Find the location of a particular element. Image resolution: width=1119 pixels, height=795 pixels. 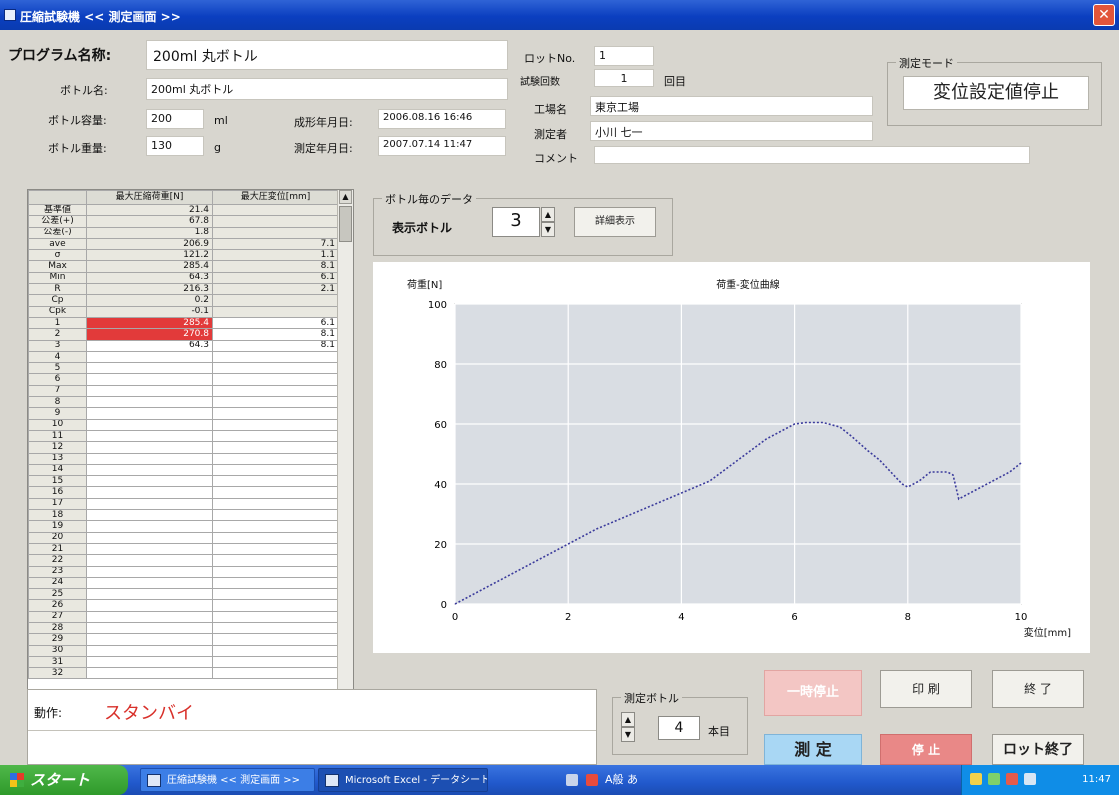

sample-row: 21 is located at coordinates (183, 549).